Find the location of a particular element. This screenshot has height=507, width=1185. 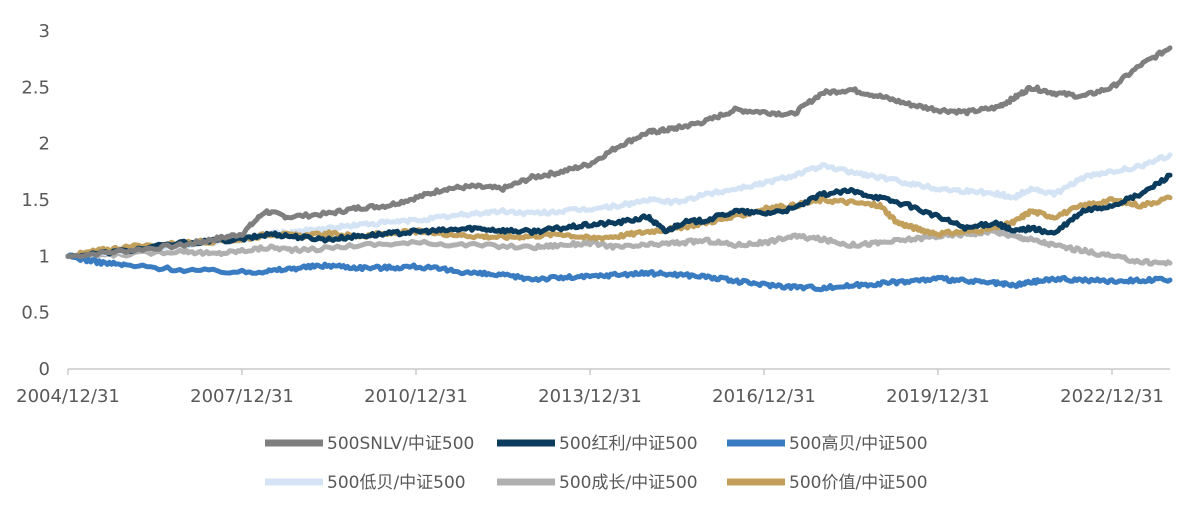

legend-label: 500低贝/中证500 is located at coordinates (396, 483).